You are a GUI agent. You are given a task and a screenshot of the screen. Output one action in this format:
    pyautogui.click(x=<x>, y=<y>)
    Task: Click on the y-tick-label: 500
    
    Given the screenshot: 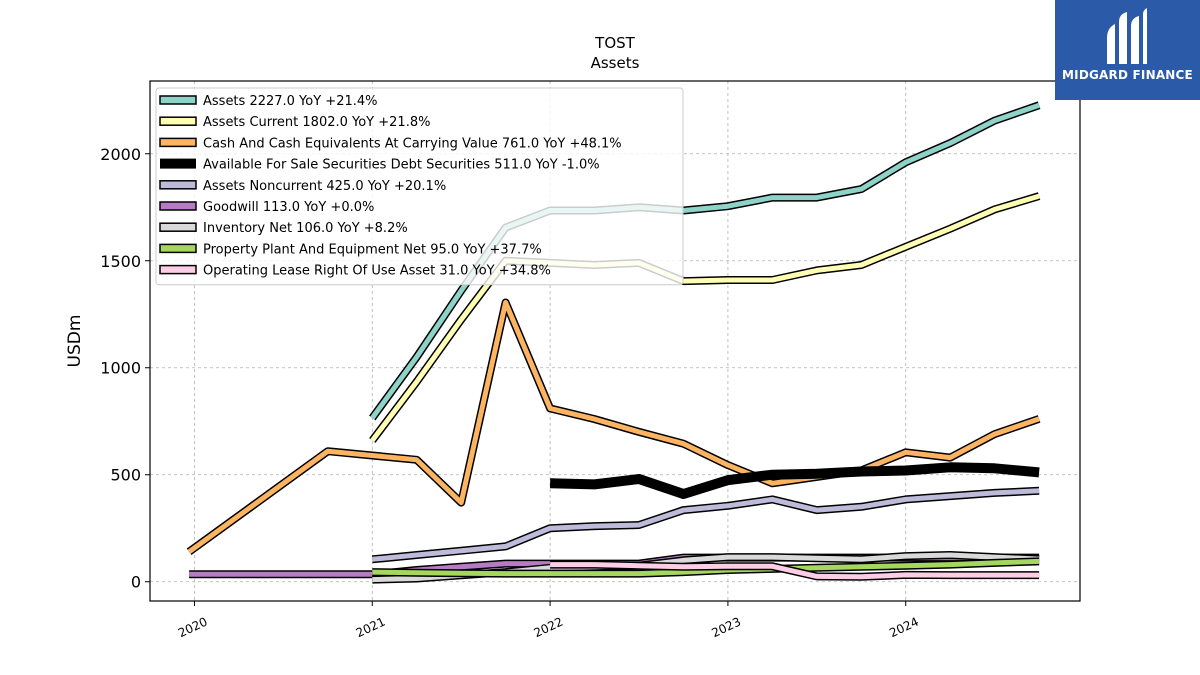 What is the action you would take?
    pyautogui.click(x=125, y=475)
    